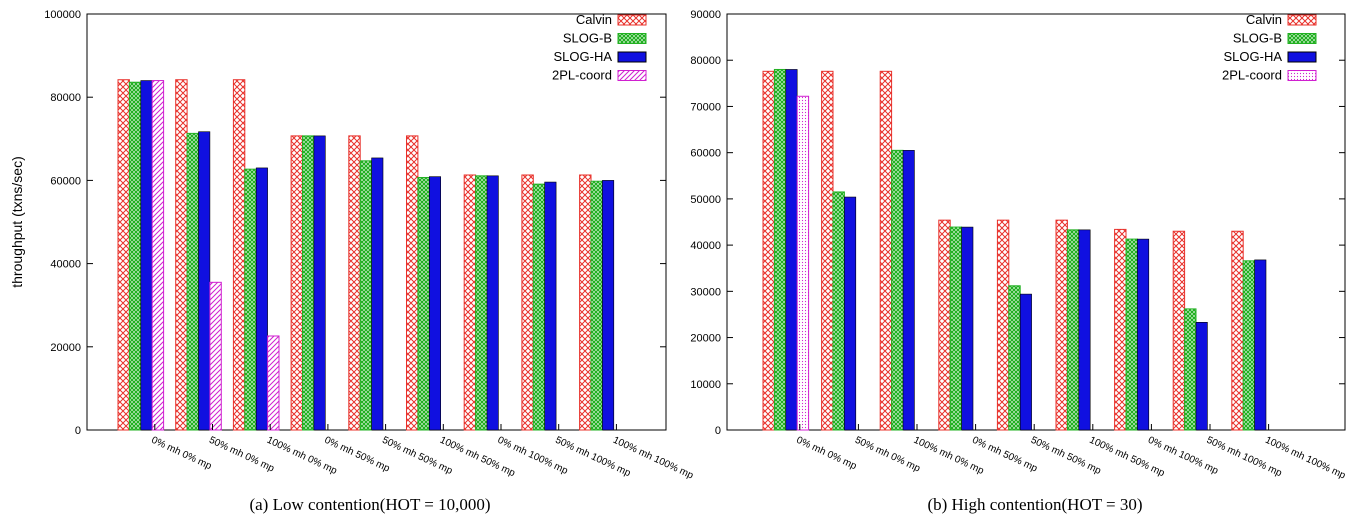 This screenshot has width=1362, height=517. I want to click on y-tick-label: 10000, so click(705, 385).